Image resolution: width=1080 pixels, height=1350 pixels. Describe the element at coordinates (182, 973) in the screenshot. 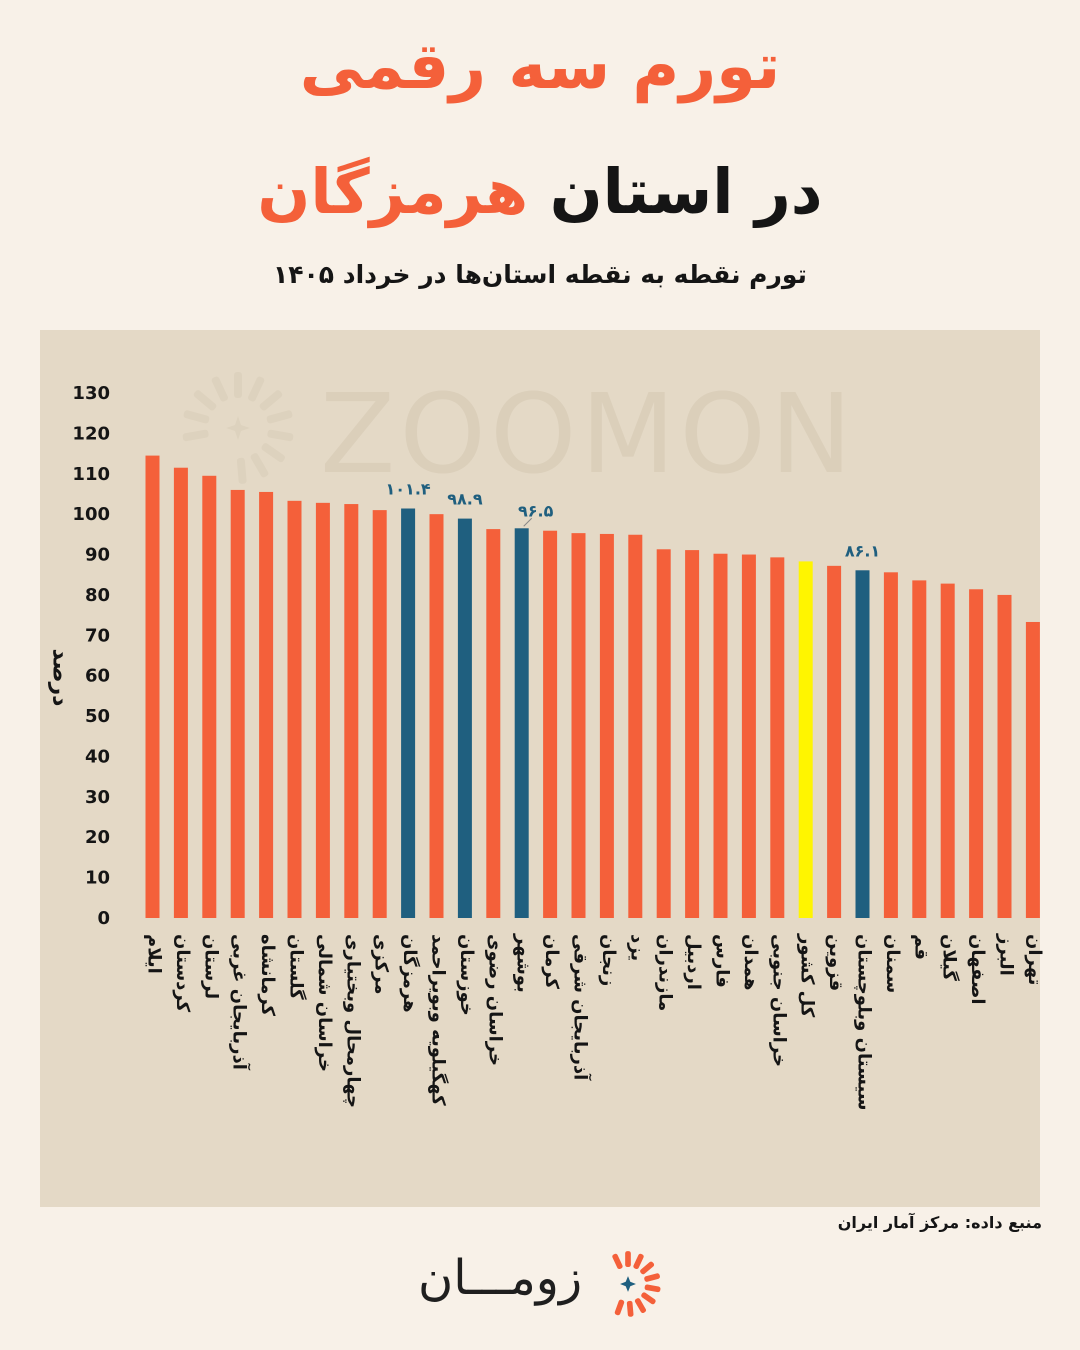

I see `x-category-label: کردستان` at that location.